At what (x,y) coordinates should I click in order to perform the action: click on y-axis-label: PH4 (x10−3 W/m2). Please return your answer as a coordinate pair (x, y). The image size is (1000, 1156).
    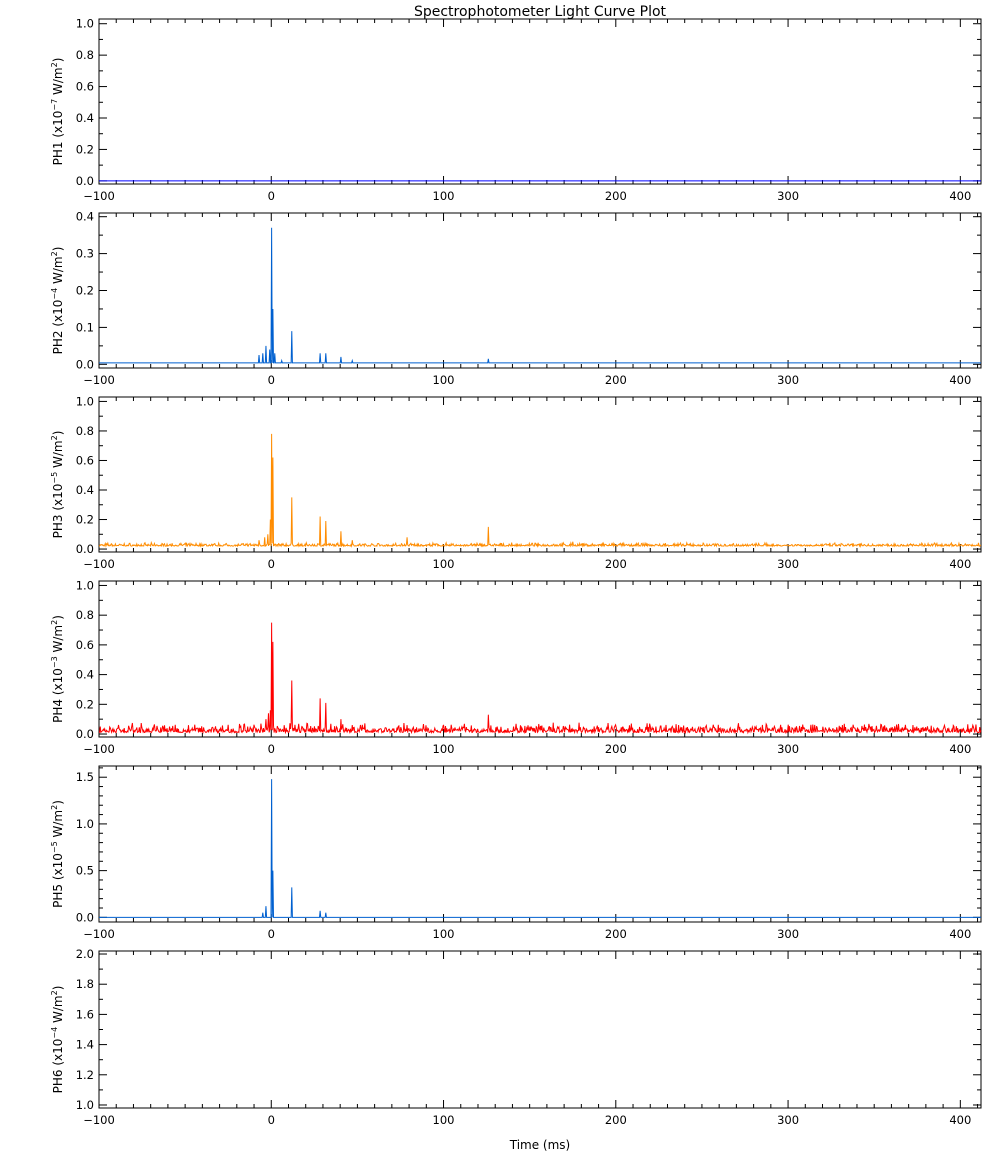
    Looking at the image, I should click on (57, 669).